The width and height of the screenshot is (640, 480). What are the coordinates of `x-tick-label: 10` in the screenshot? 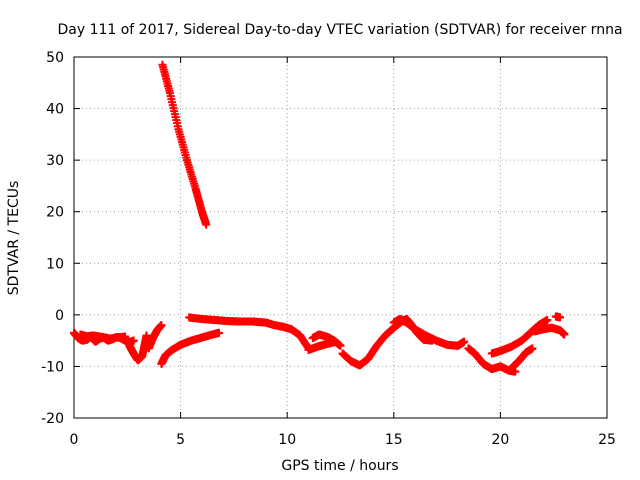 It's located at (287, 440).